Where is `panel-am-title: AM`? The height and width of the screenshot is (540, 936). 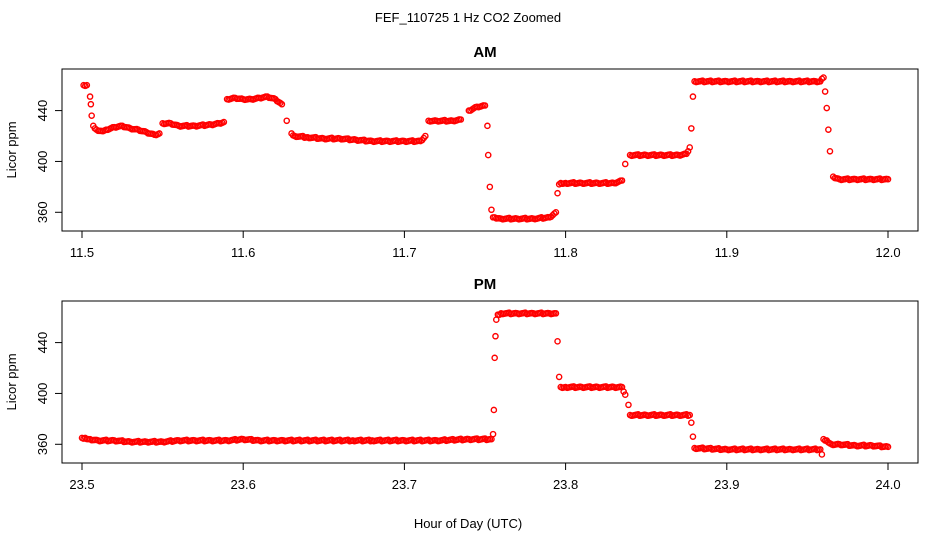
panel-am-title: AM is located at coordinates (484, 52).